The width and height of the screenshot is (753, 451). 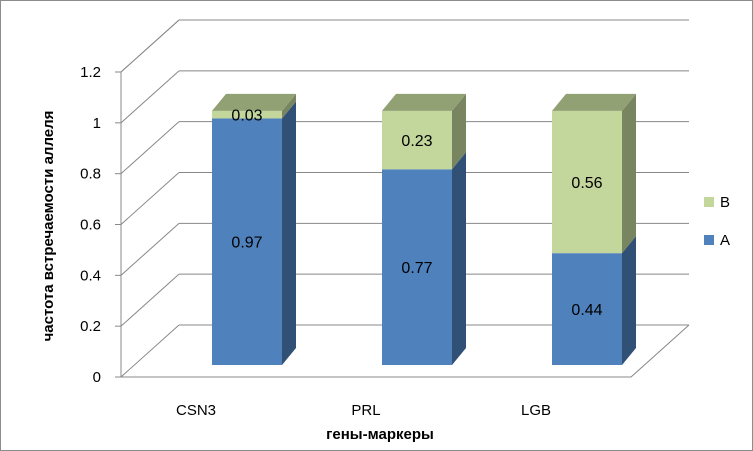 What do you see at coordinates (90, 275) in the screenshot?
I see `y-tick-label: 0.4` at bounding box center [90, 275].